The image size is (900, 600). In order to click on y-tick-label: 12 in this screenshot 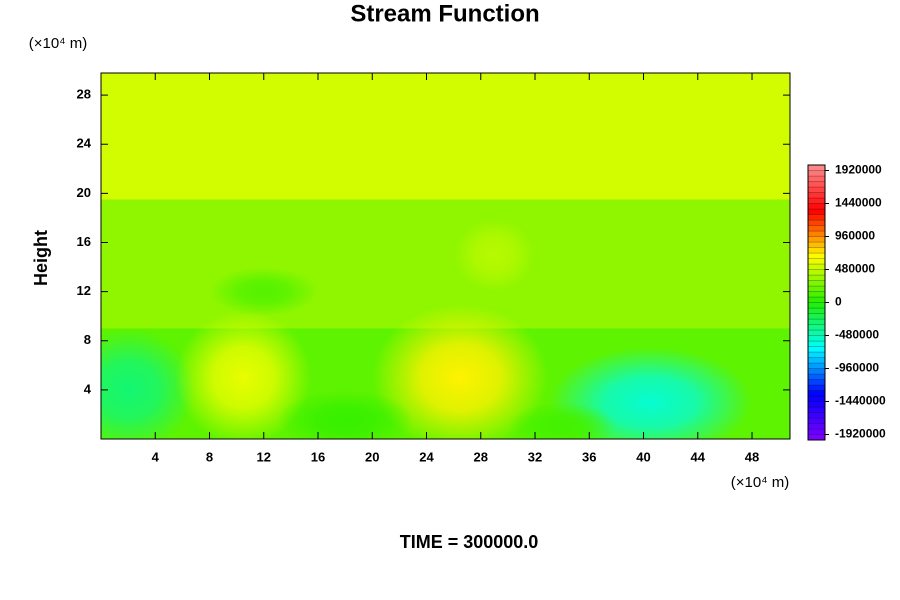, I will do `click(84, 290)`.